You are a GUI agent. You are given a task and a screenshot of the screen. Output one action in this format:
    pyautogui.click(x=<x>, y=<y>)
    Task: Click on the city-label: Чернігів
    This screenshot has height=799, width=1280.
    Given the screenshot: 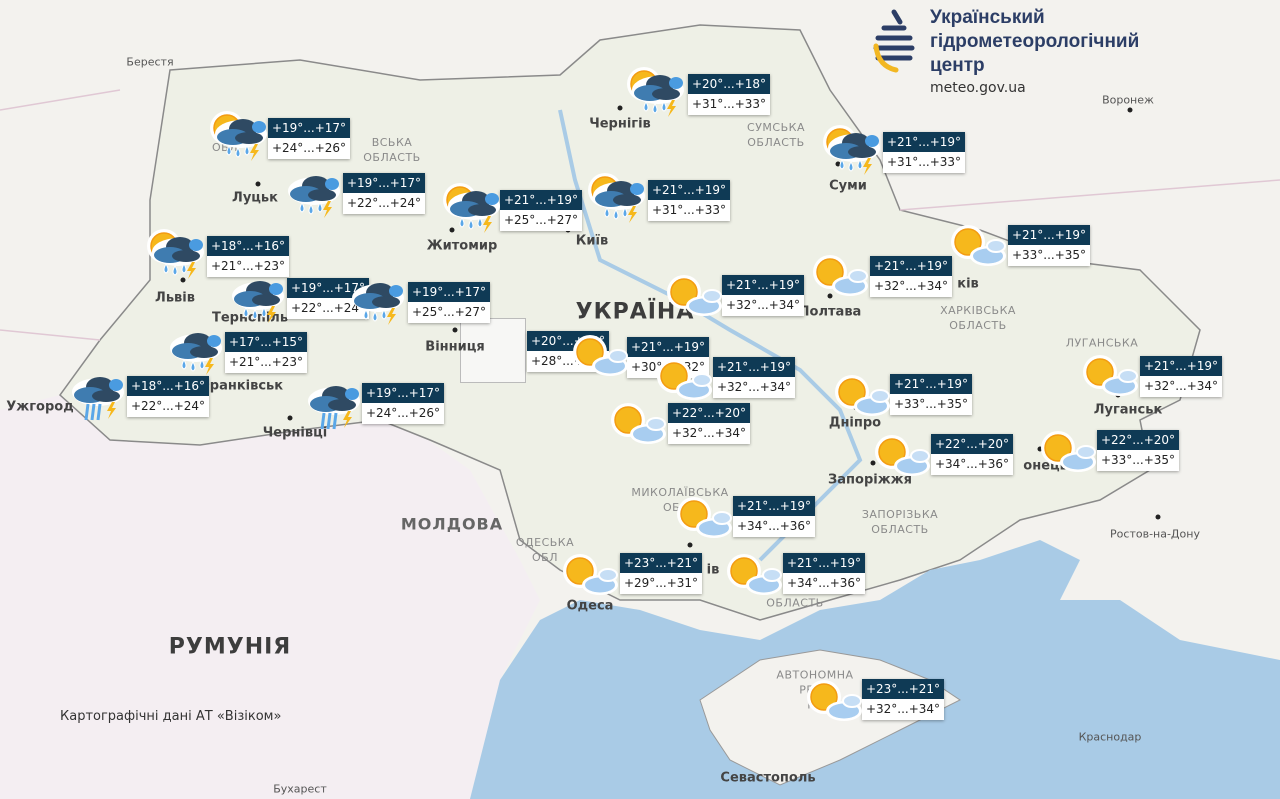 What is the action you would take?
    pyautogui.click(x=620, y=124)
    